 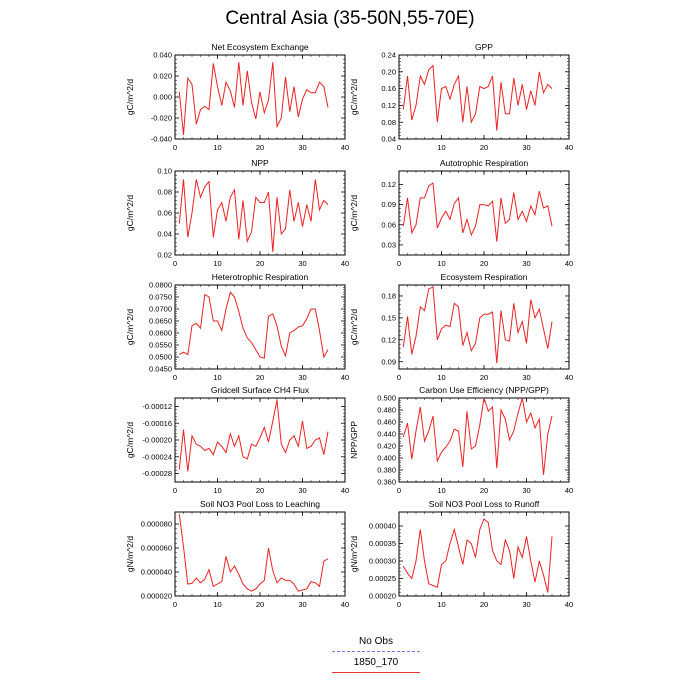 I want to click on y-tick-label: 0.02, so click(x=164, y=255).